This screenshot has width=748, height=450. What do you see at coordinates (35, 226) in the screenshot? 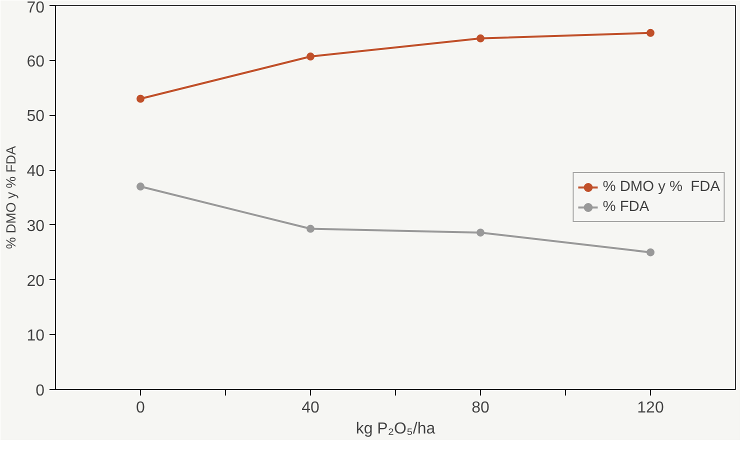
I see `y-tick-label: 30` at bounding box center [35, 226].